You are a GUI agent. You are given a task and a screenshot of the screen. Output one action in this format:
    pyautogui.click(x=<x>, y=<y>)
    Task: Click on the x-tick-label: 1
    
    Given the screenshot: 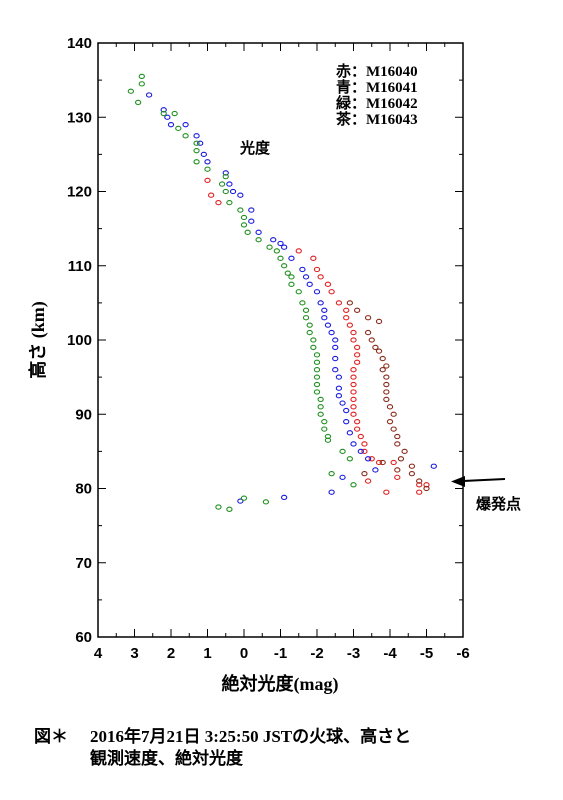 What is the action you would take?
    pyautogui.click(x=207, y=653)
    